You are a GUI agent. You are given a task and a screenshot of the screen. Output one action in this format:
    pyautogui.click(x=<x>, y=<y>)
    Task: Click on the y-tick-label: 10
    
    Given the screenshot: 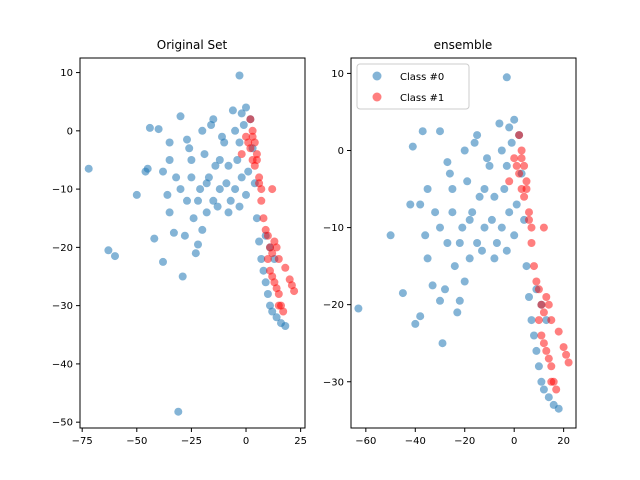 What is the action you would take?
    pyautogui.click(x=337, y=74)
    